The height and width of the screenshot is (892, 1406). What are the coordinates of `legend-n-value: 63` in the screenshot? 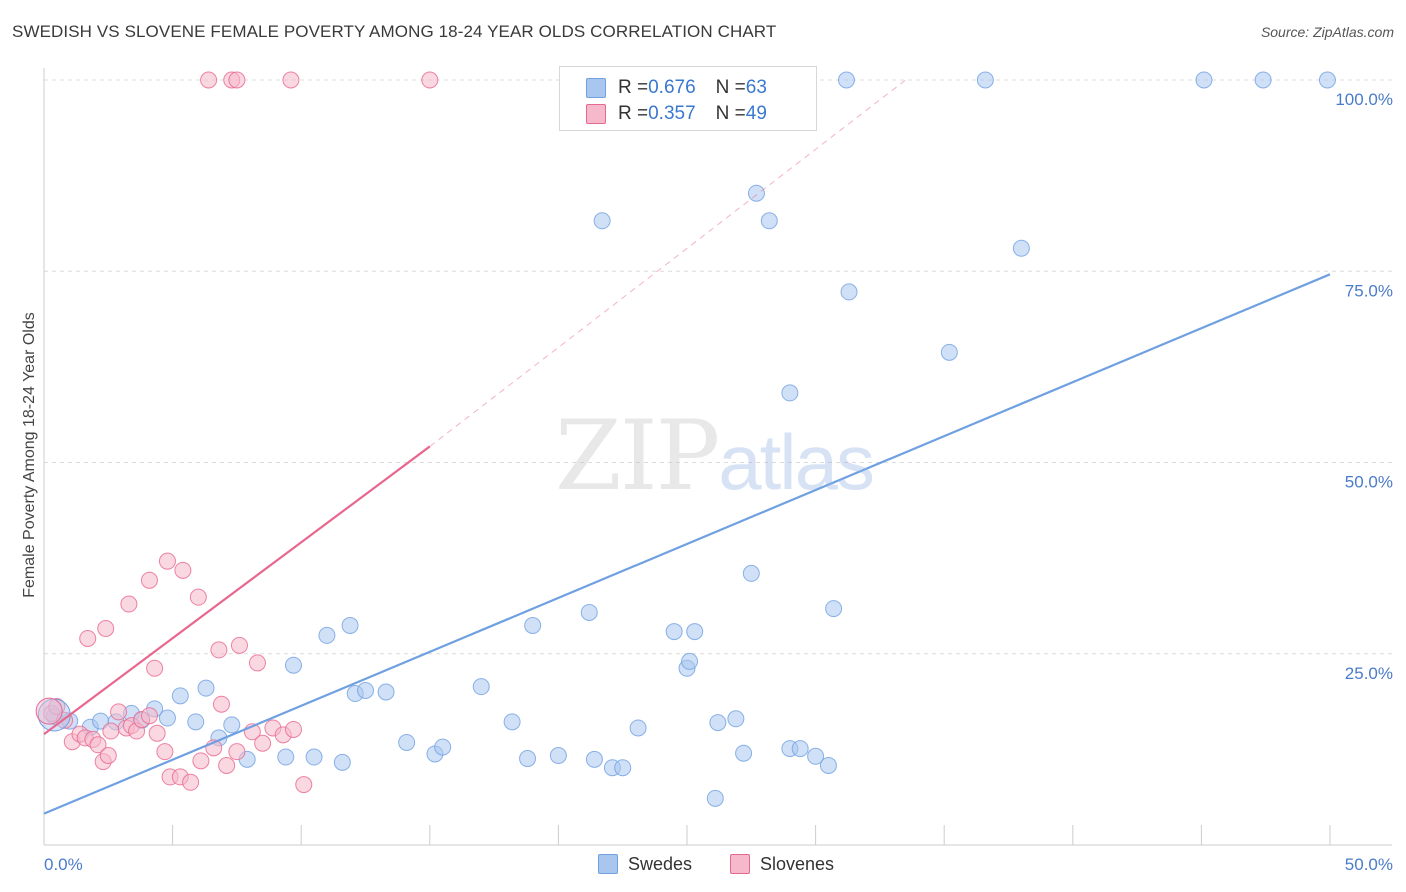 It's located at (756, 87).